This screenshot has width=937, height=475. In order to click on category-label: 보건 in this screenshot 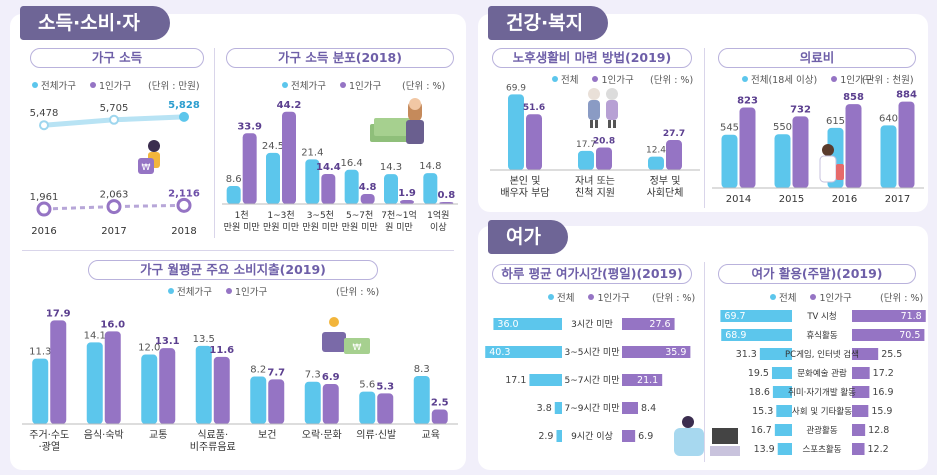, I will do `click(267, 435)`.